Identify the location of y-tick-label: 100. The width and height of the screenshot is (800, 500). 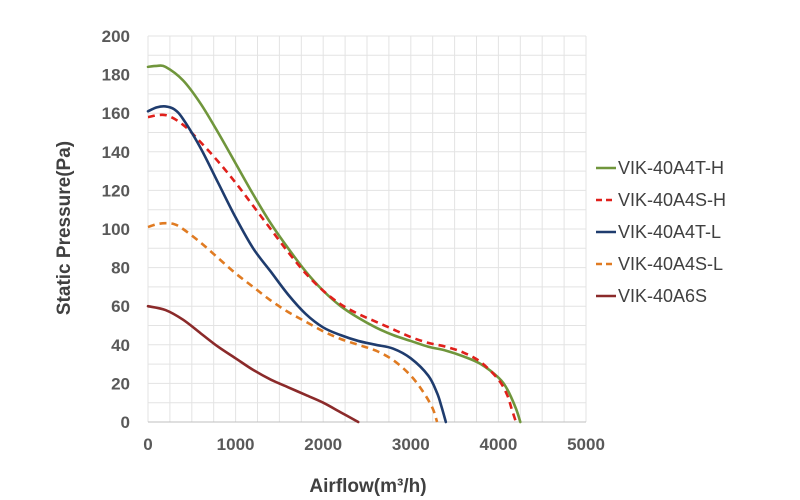
(116, 229).